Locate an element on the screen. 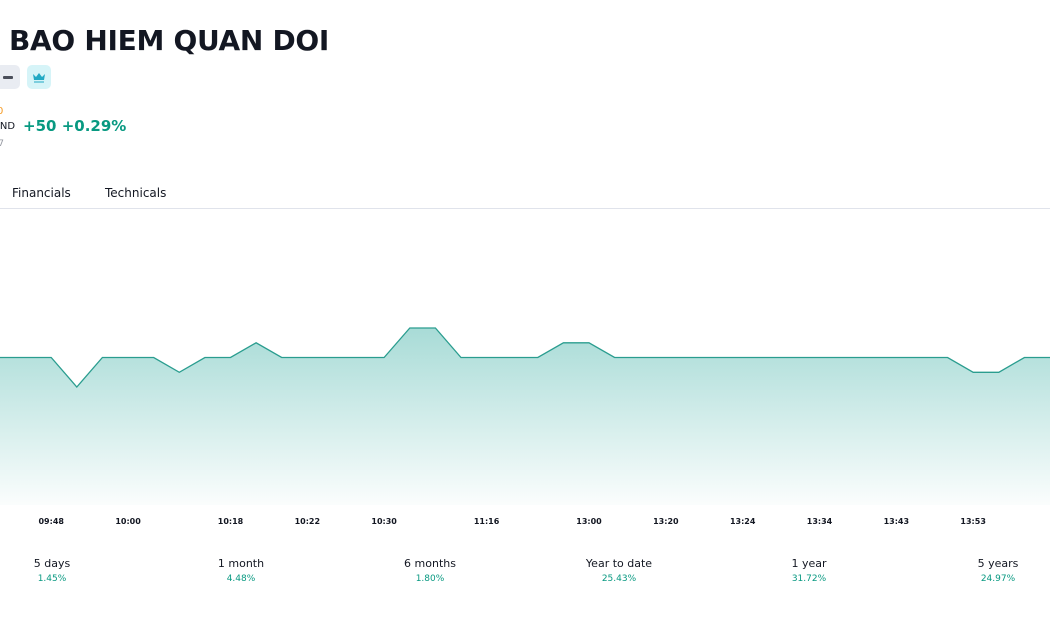  return-value: 31.72% is located at coordinates (809, 579).